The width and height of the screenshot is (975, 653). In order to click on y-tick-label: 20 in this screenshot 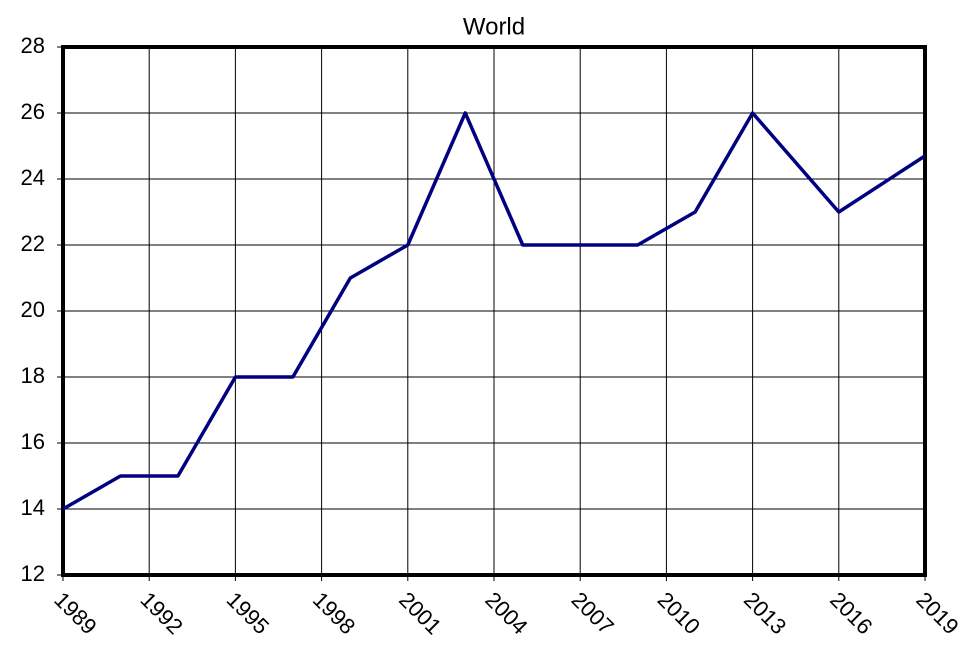, I will do `click(33, 309)`.